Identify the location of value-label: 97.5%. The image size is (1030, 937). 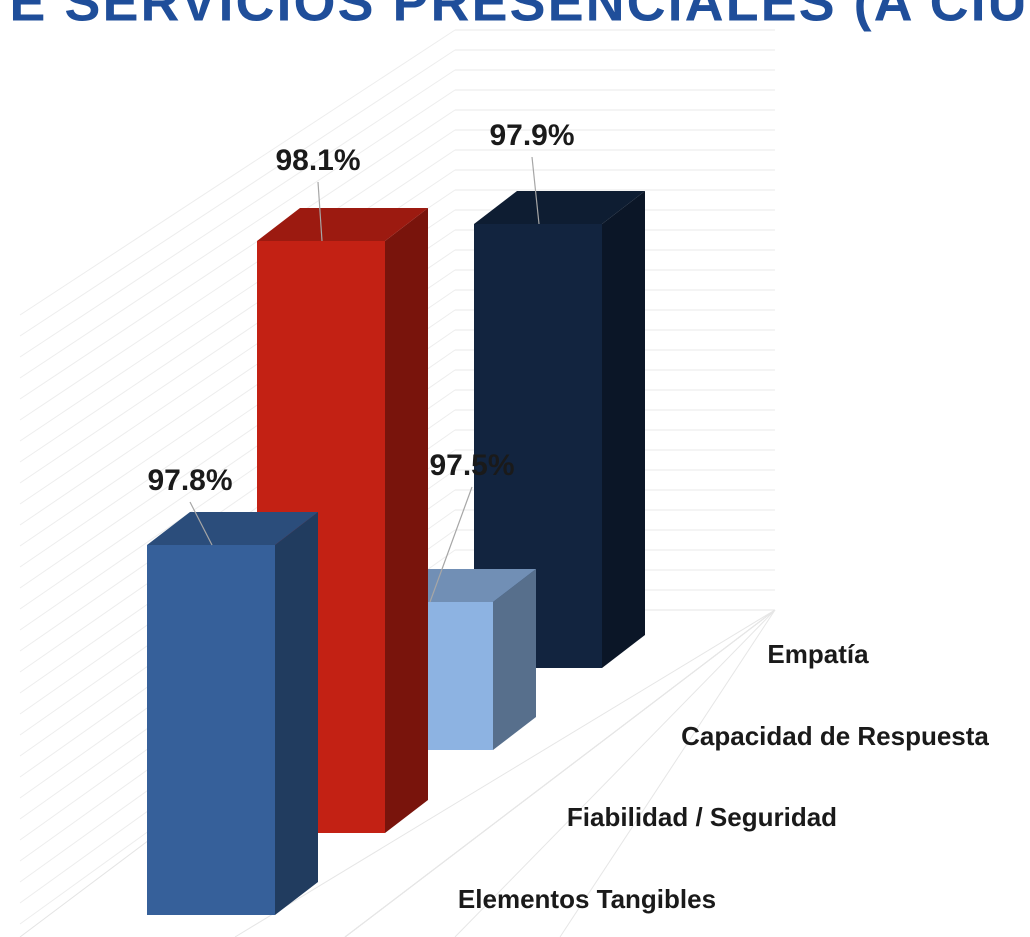
(471, 465).